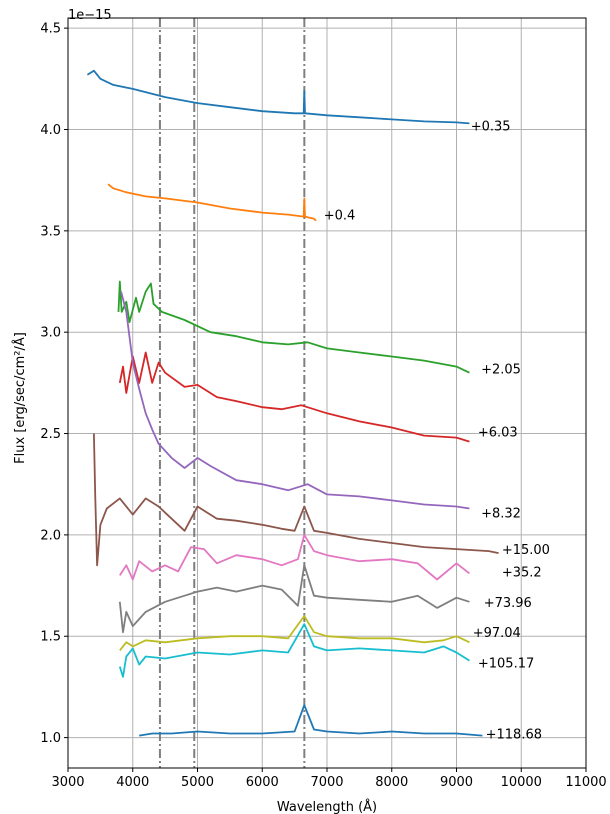 Image resolution: width=610 pixels, height=814 pixels. I want to click on x-tick-label: 11000, so click(585, 782).